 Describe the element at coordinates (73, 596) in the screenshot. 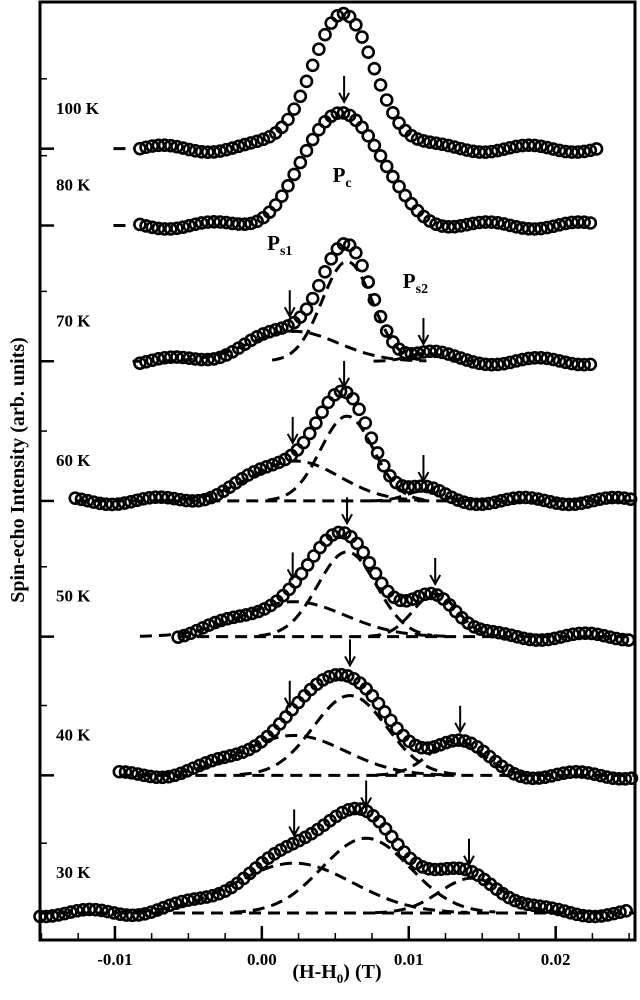

I see `temperature-label: 50 K` at that location.